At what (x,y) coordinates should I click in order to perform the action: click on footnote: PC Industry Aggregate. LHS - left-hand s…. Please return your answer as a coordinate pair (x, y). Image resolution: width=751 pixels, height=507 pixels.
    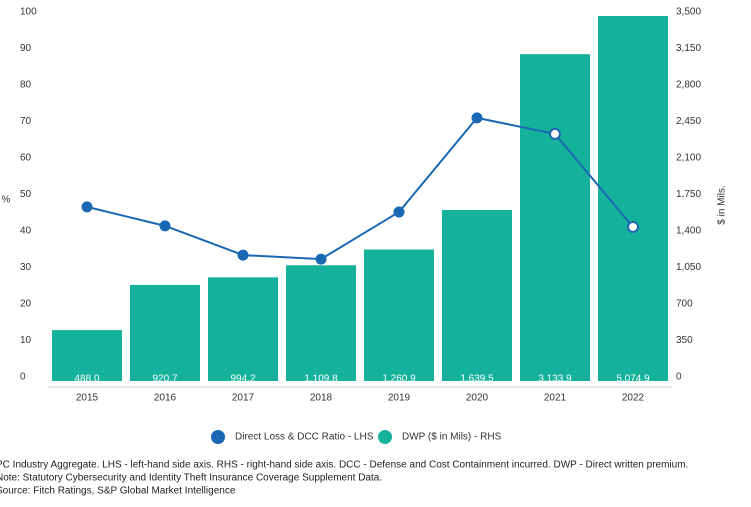
    Looking at the image, I should click on (344, 465).